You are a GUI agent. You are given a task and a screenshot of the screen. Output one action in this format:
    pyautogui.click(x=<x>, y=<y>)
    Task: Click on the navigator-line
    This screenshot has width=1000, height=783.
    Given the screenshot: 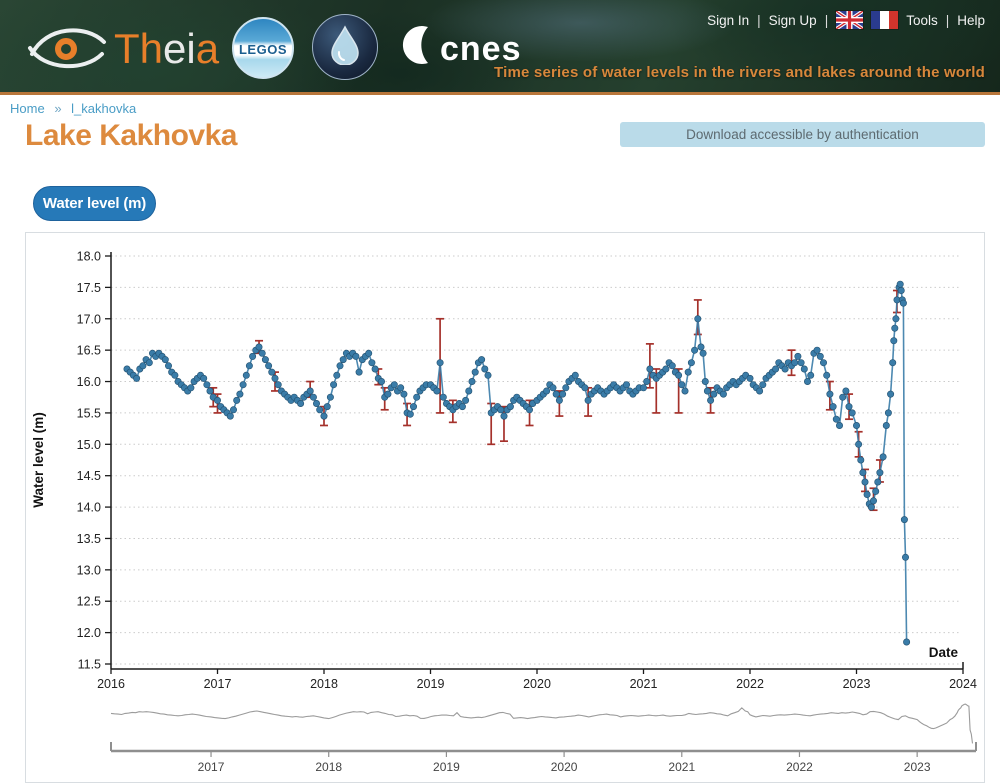 What is the action you would take?
    pyautogui.click(x=542, y=723)
    